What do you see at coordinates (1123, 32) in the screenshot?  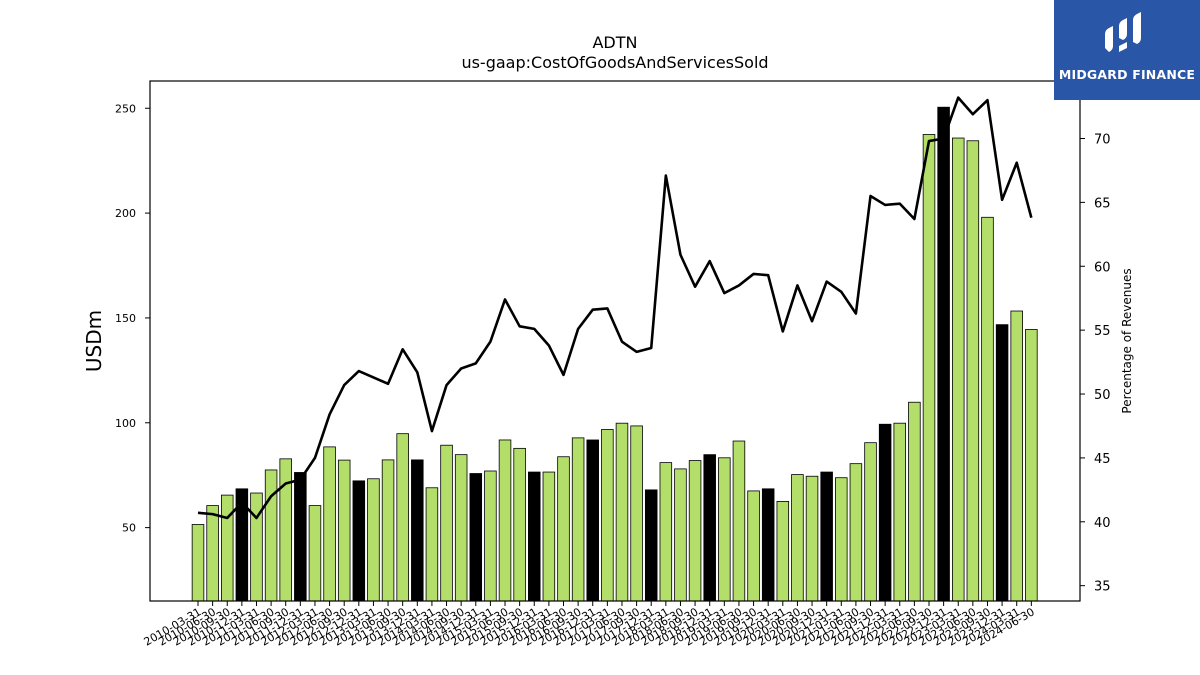 I see `logo-mark-icon` at bounding box center [1123, 32].